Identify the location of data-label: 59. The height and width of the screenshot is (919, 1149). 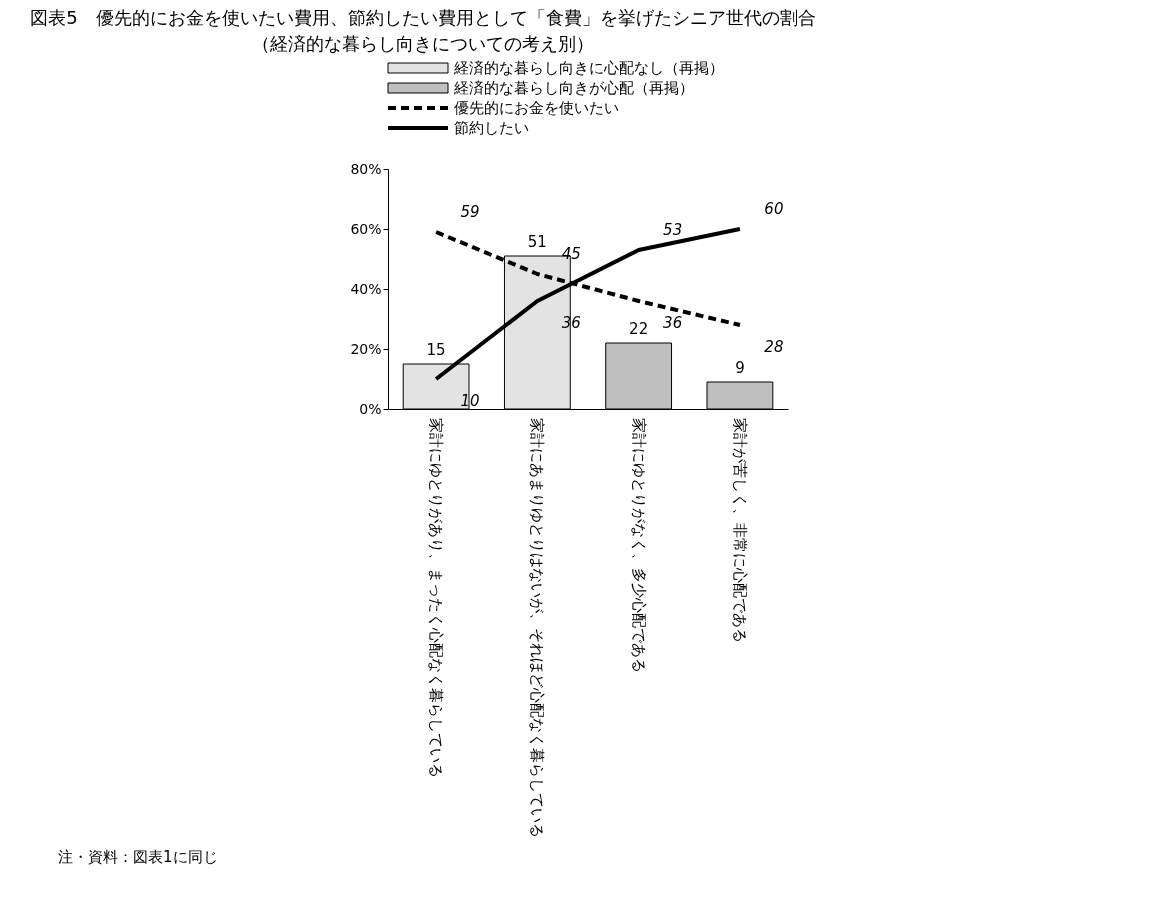
(470, 212).